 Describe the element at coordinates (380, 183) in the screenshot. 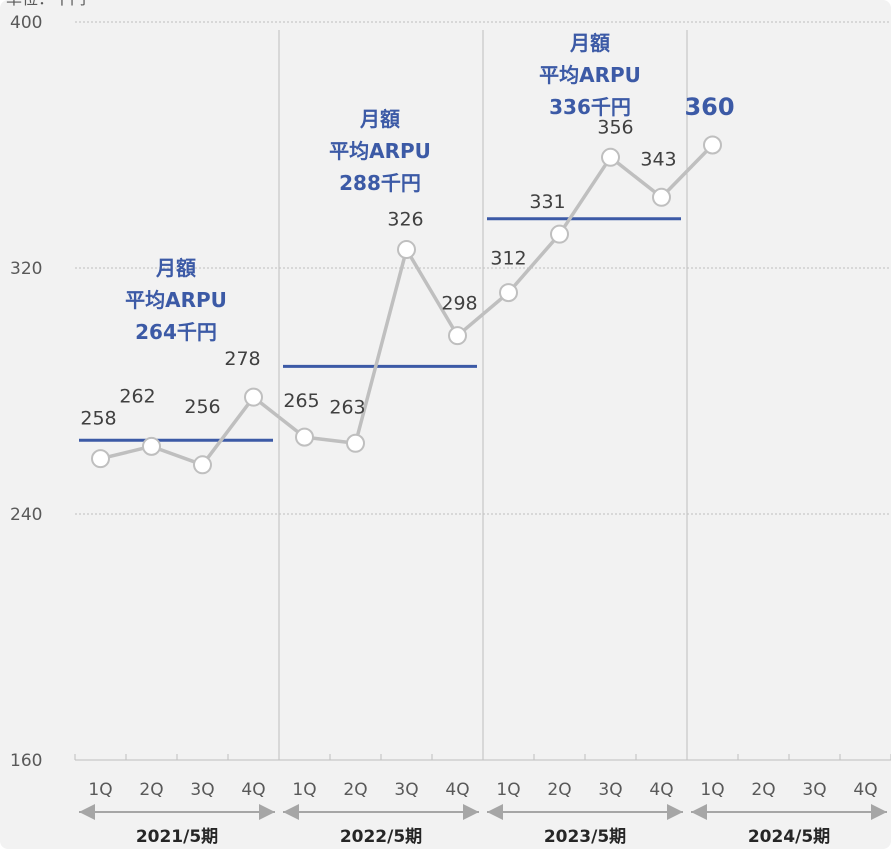

I see `average-annotation-line: 288千円` at that location.